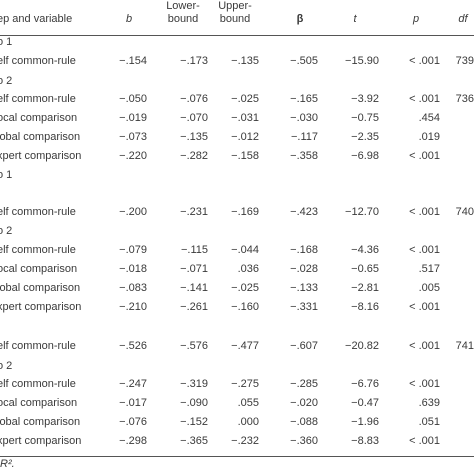 This screenshot has height=474, width=474. What do you see at coordinates (416, 19) in the screenshot?
I see `column-header: p` at bounding box center [416, 19].